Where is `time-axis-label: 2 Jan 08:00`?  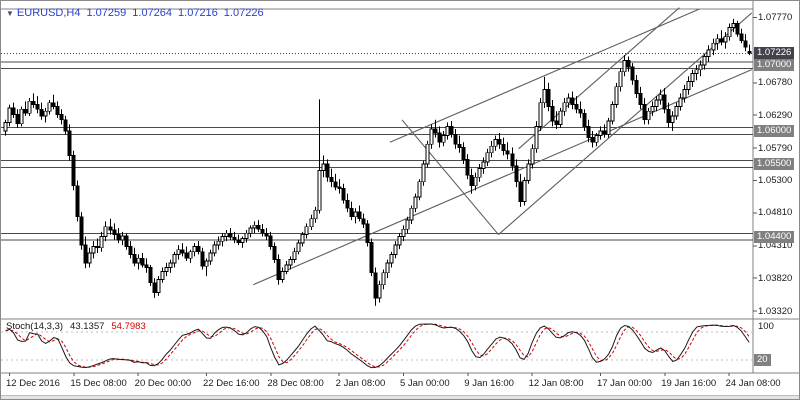
time-axis-label: 2 Jan 08:00 is located at coordinates (360, 383).